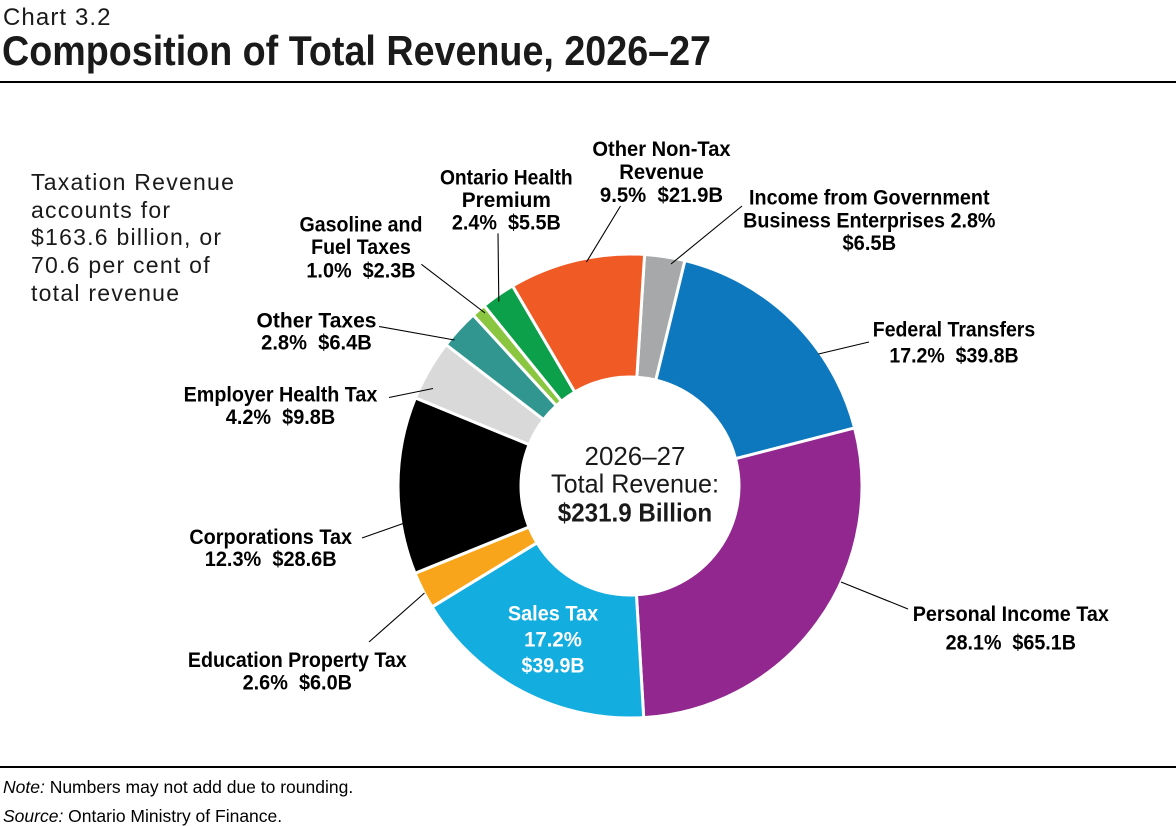 The width and height of the screenshot is (1176, 826). What do you see at coordinates (953, 356) in the screenshot?
I see `svg-text: 17.2% $39.8B` at bounding box center [953, 356].